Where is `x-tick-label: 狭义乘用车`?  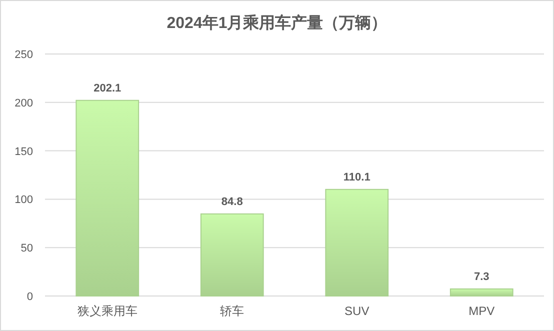
x-tick-label: 狭义乘用车 is located at coordinates (107, 311).